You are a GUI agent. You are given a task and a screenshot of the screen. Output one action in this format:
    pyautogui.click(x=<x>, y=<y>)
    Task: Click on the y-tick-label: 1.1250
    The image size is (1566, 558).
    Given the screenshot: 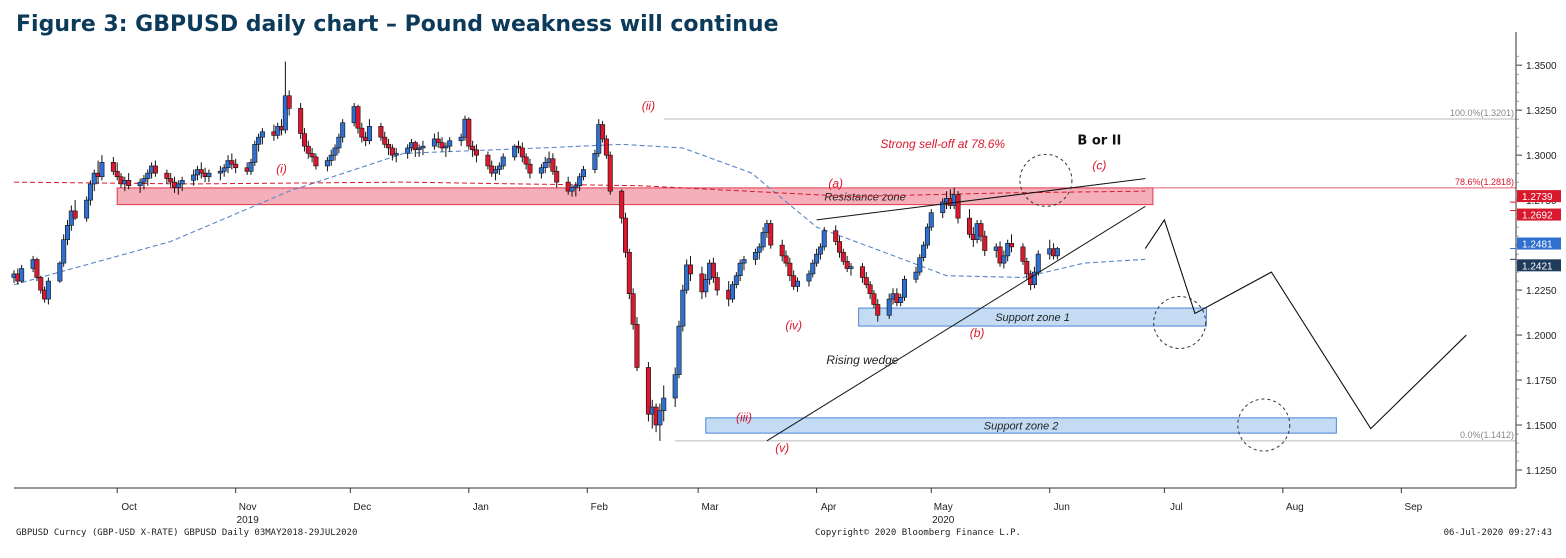 What is the action you would take?
    pyautogui.click(x=1541, y=471)
    